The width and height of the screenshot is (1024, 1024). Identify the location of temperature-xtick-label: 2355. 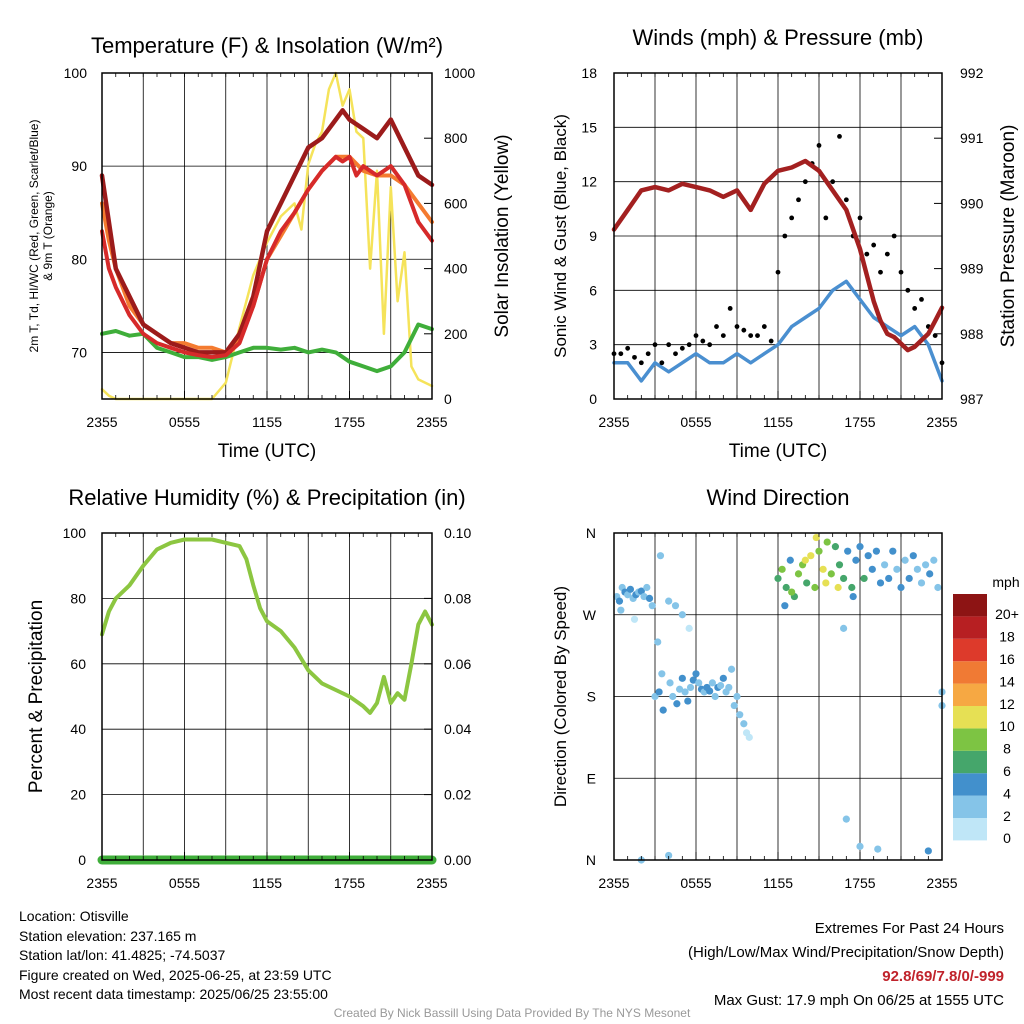
(101, 422).